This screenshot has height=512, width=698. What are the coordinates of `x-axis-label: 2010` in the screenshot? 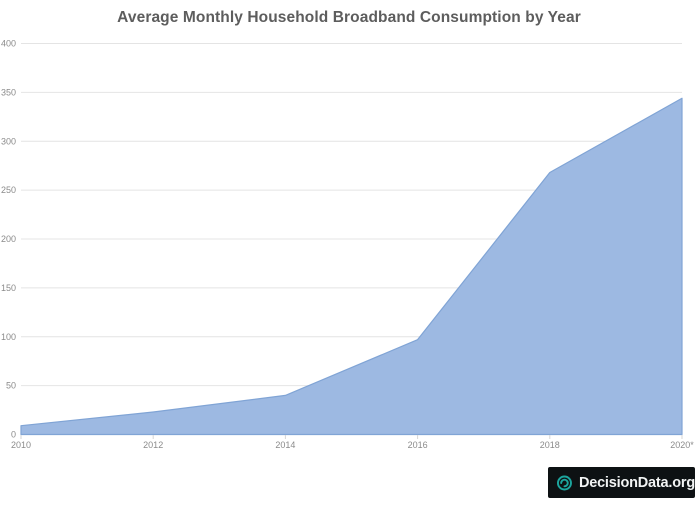 It's located at (21, 445).